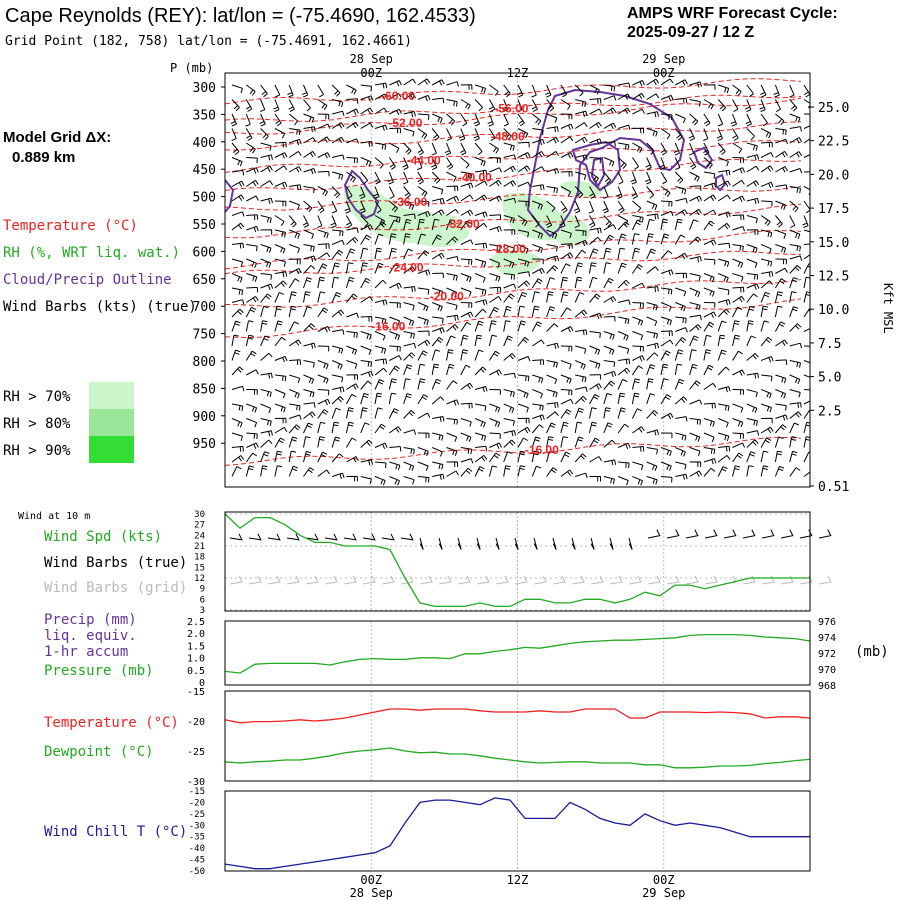 The width and height of the screenshot is (900, 900). Describe the element at coordinates (199, 579) in the screenshot. I see `wind-tick-label: 12` at that location.